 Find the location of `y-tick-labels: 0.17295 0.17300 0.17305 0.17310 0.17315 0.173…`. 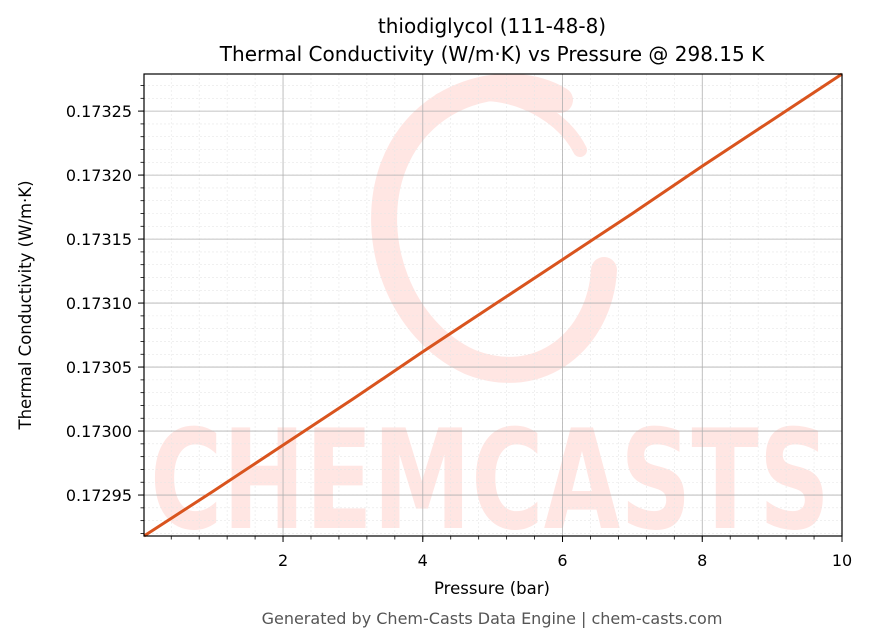

y-tick-labels: 0.17295 0.17300 0.17305 0.17310 0.17315 0.173… is located at coordinates (99, 303).